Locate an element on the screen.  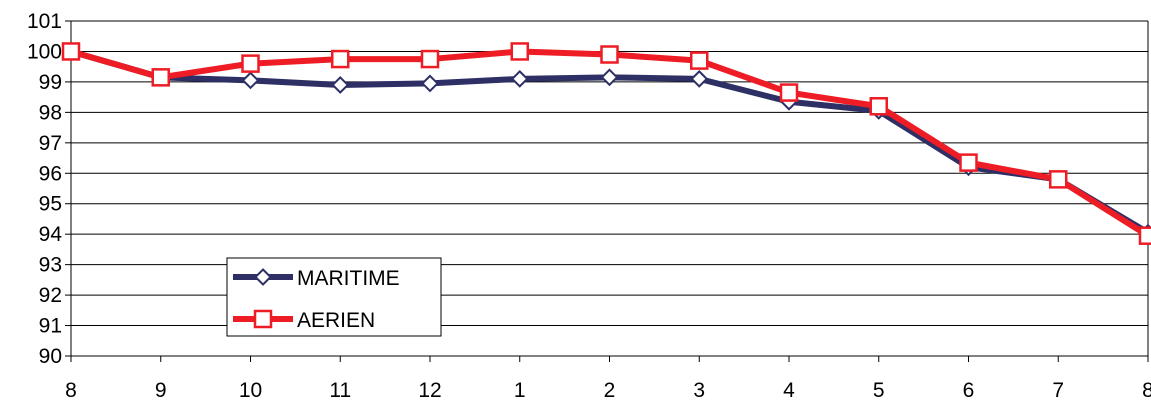
y-tick-label: 98 is located at coordinates (50, 112).